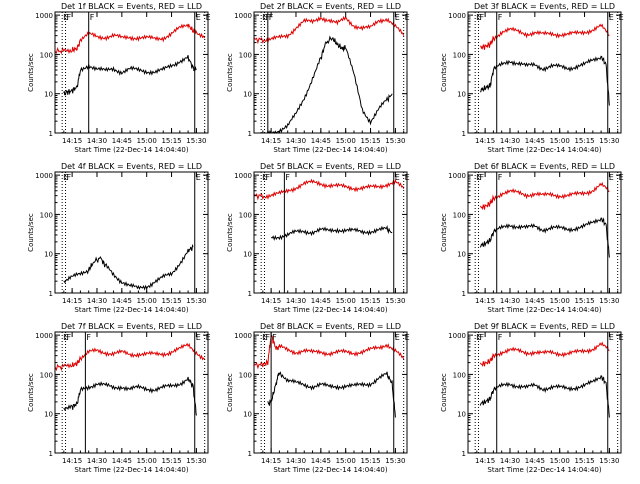 The width and height of the screenshot is (640, 484). Describe the element at coordinates (330, 6) in the screenshot. I see `panel-title: Det 2f BLACK = Events, RED = LLD` at that location.